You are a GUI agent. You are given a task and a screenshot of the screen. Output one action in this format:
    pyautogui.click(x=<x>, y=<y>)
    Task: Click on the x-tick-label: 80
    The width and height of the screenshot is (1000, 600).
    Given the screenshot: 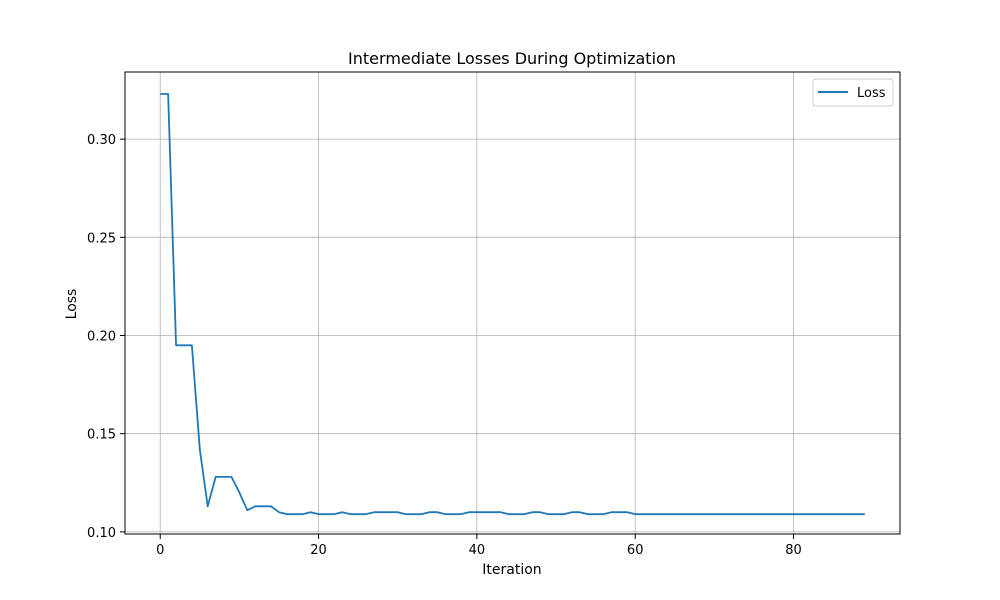 What is the action you would take?
    pyautogui.click(x=793, y=550)
    